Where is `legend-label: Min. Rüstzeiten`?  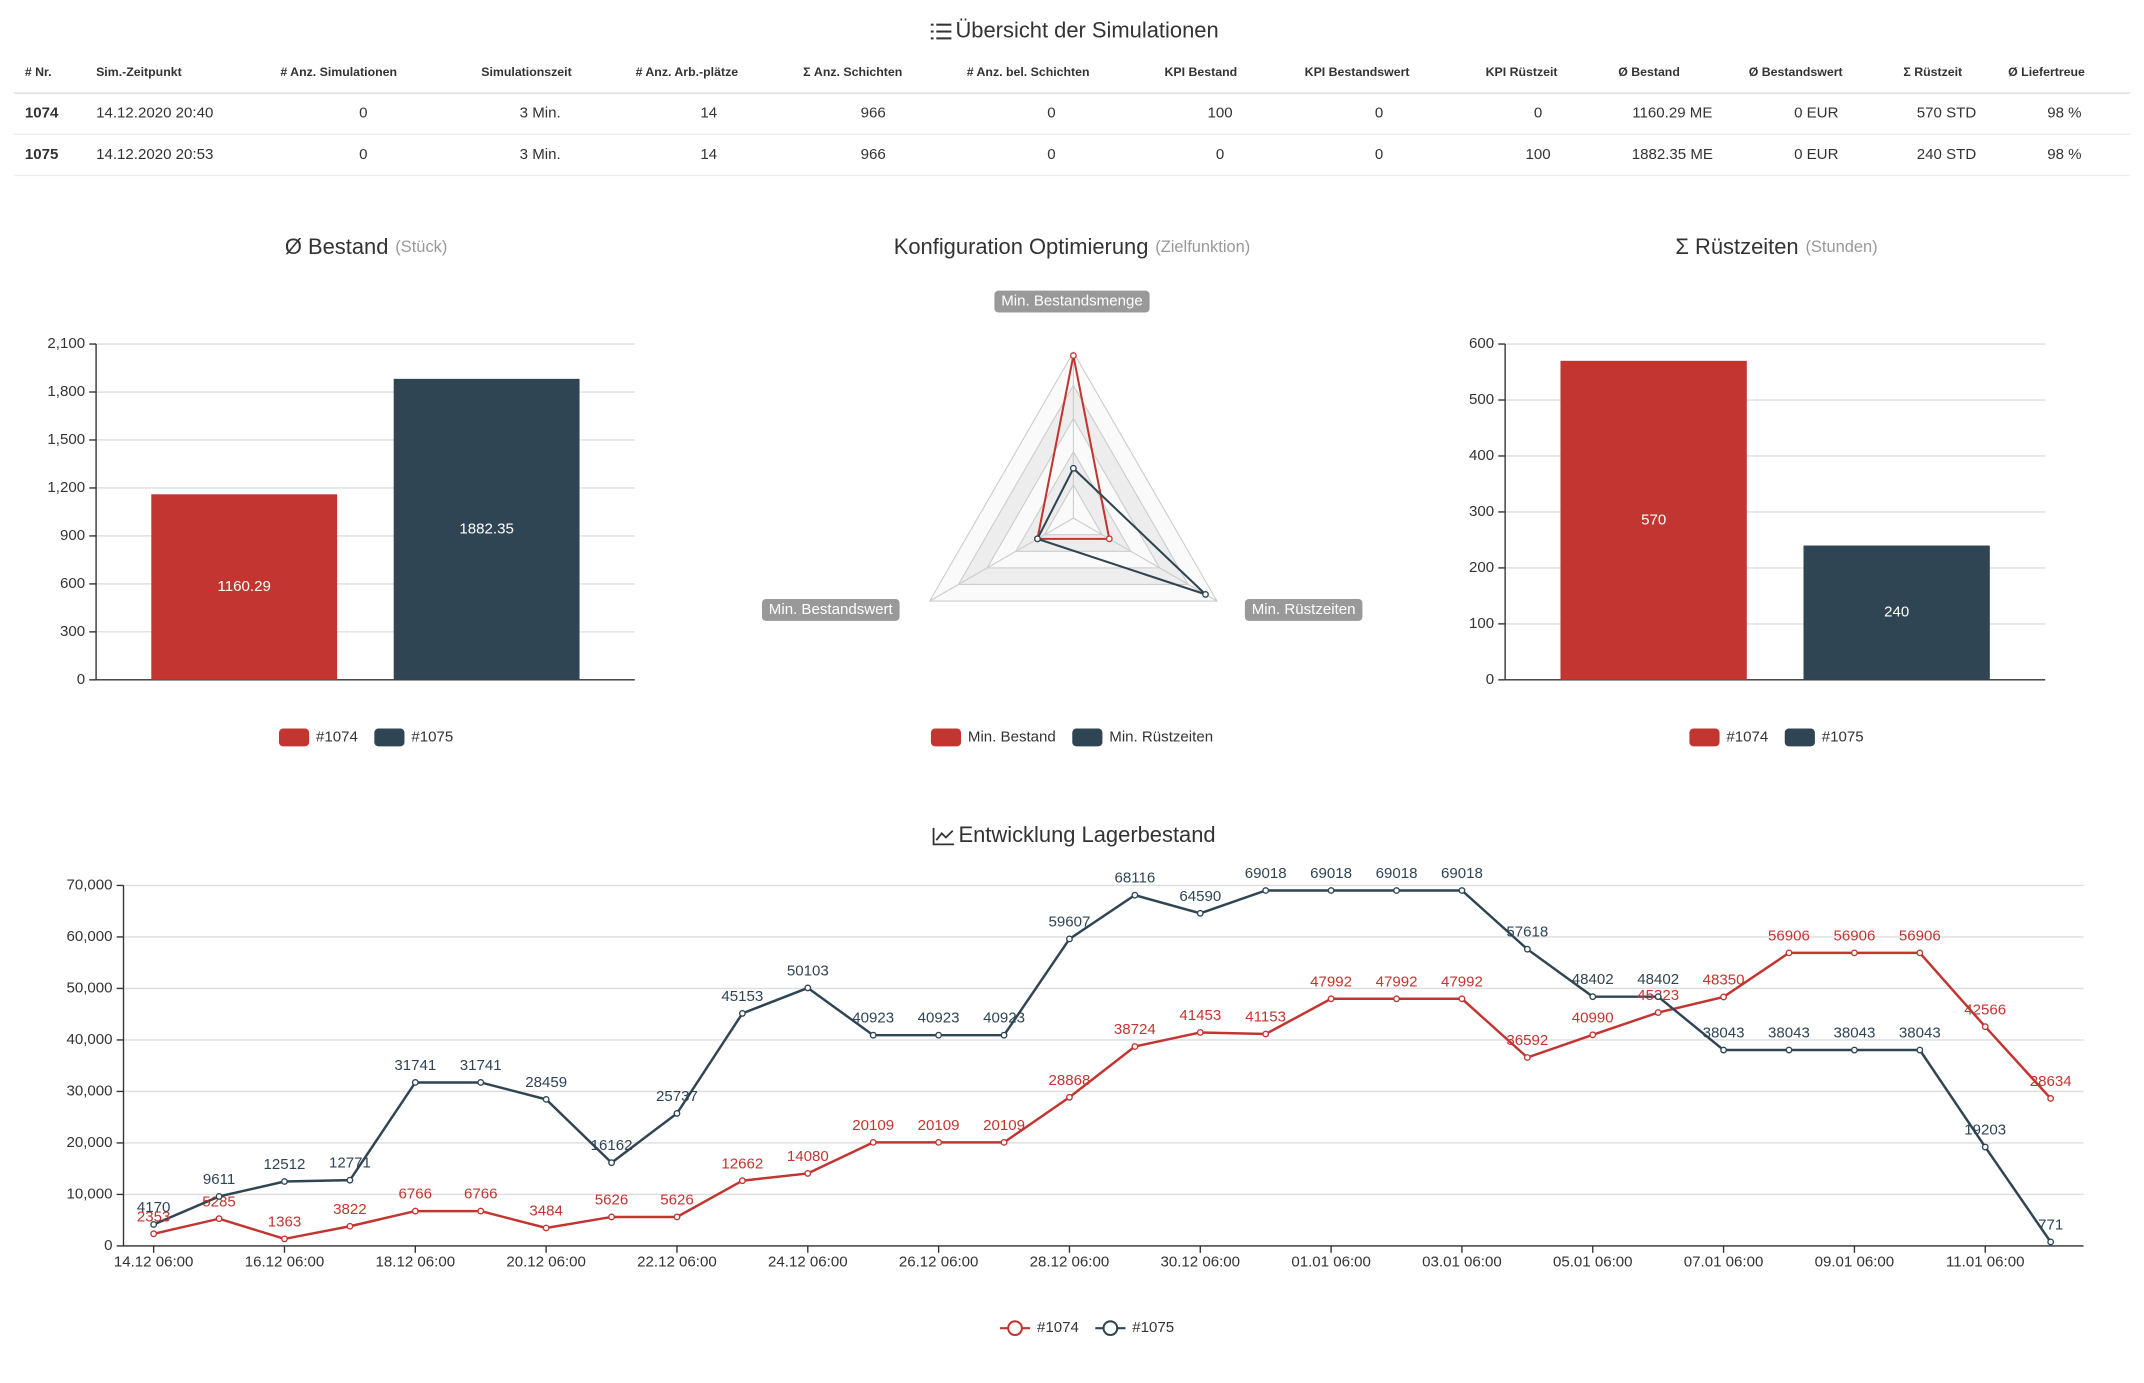 legend-label: Min. Rüstzeiten is located at coordinates (1161, 736).